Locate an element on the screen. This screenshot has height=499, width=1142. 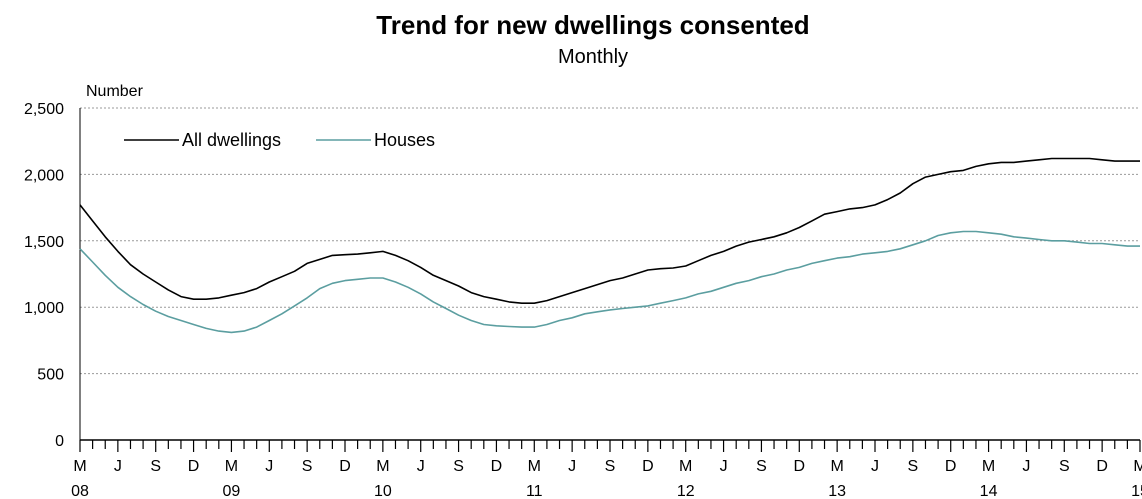
x-year-label: 10 is located at coordinates (383, 491).